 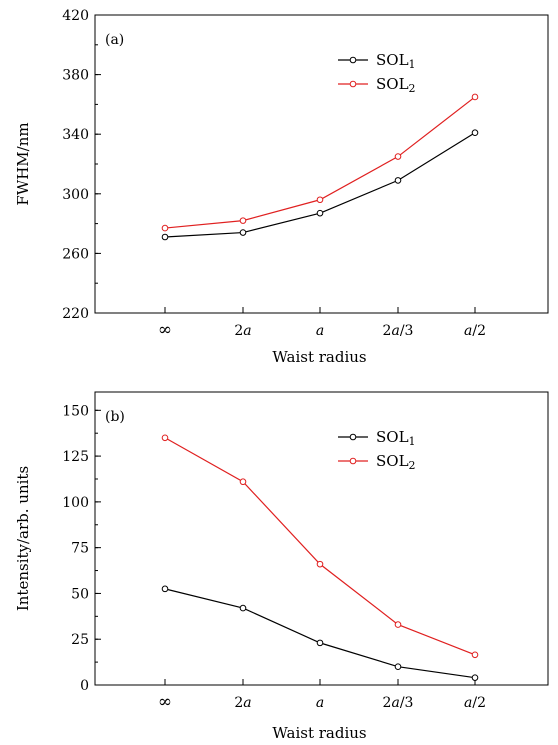 What do you see at coordinates (75, 411) in the screenshot?
I see `y-tick-label: 150` at bounding box center [75, 411].